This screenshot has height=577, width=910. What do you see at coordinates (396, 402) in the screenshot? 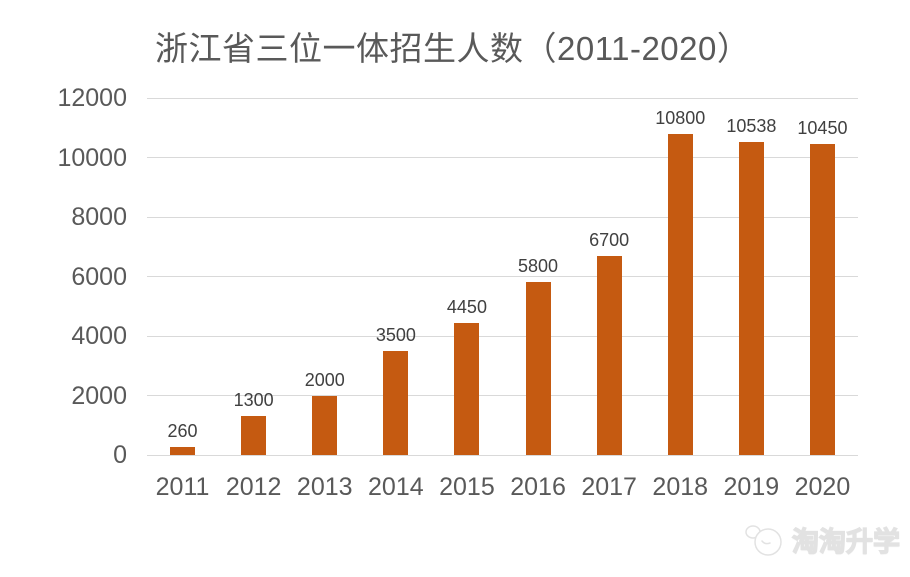
I see `bar-2014` at bounding box center [396, 402].